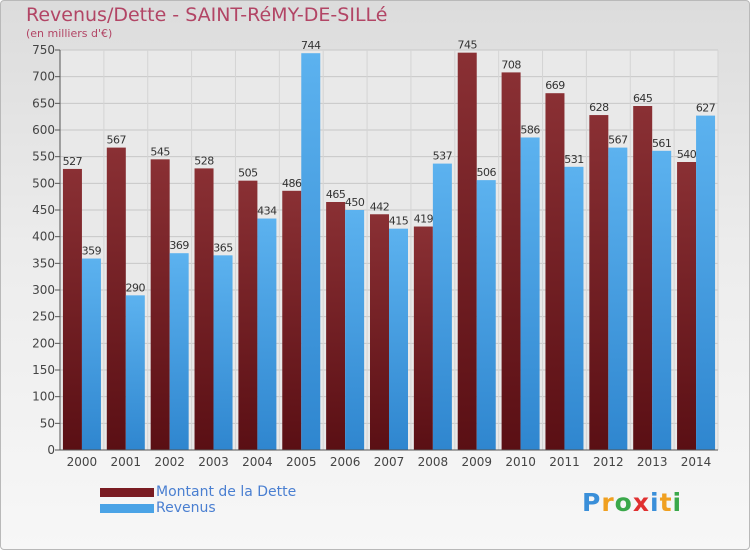 The width and height of the screenshot is (750, 550). What do you see at coordinates (186, 508) in the screenshot?
I see `legend-label-revenus: Revenus` at bounding box center [186, 508].